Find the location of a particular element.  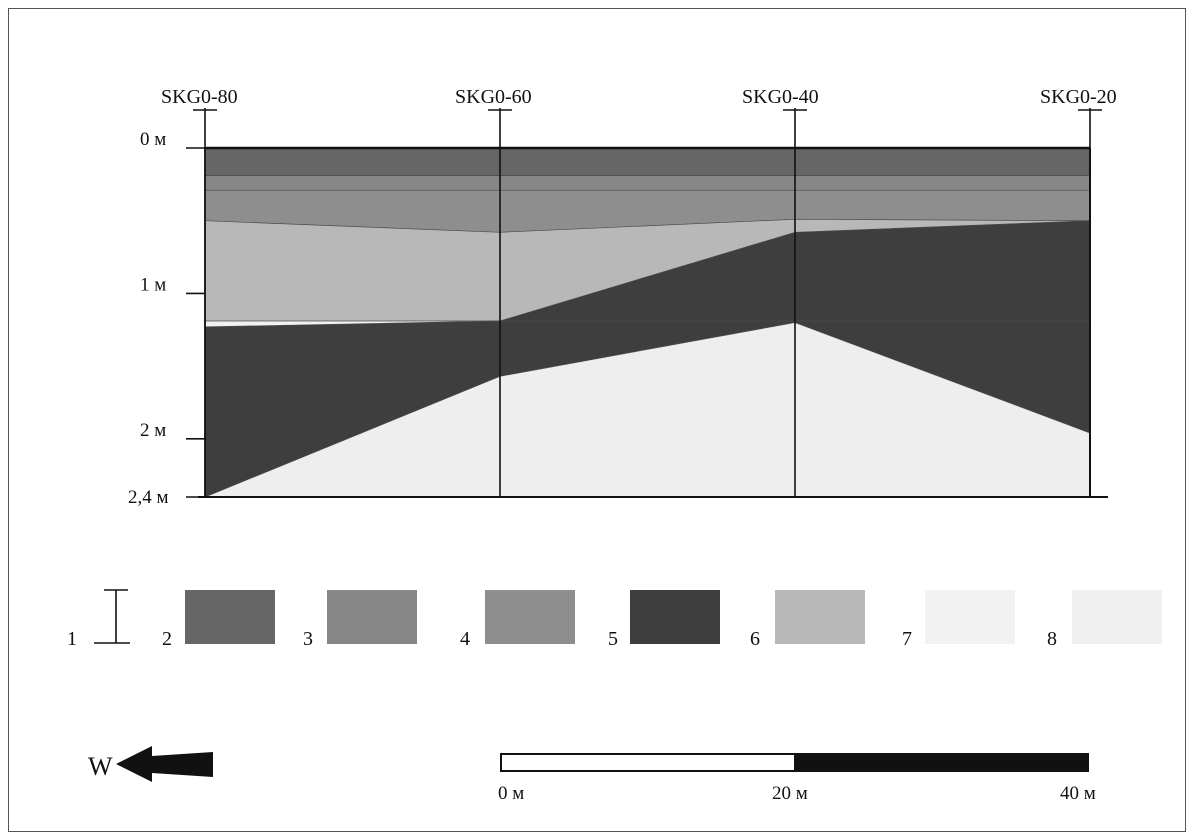

section-label-skg0-40: SKG0-40 is located at coordinates (780, 97).